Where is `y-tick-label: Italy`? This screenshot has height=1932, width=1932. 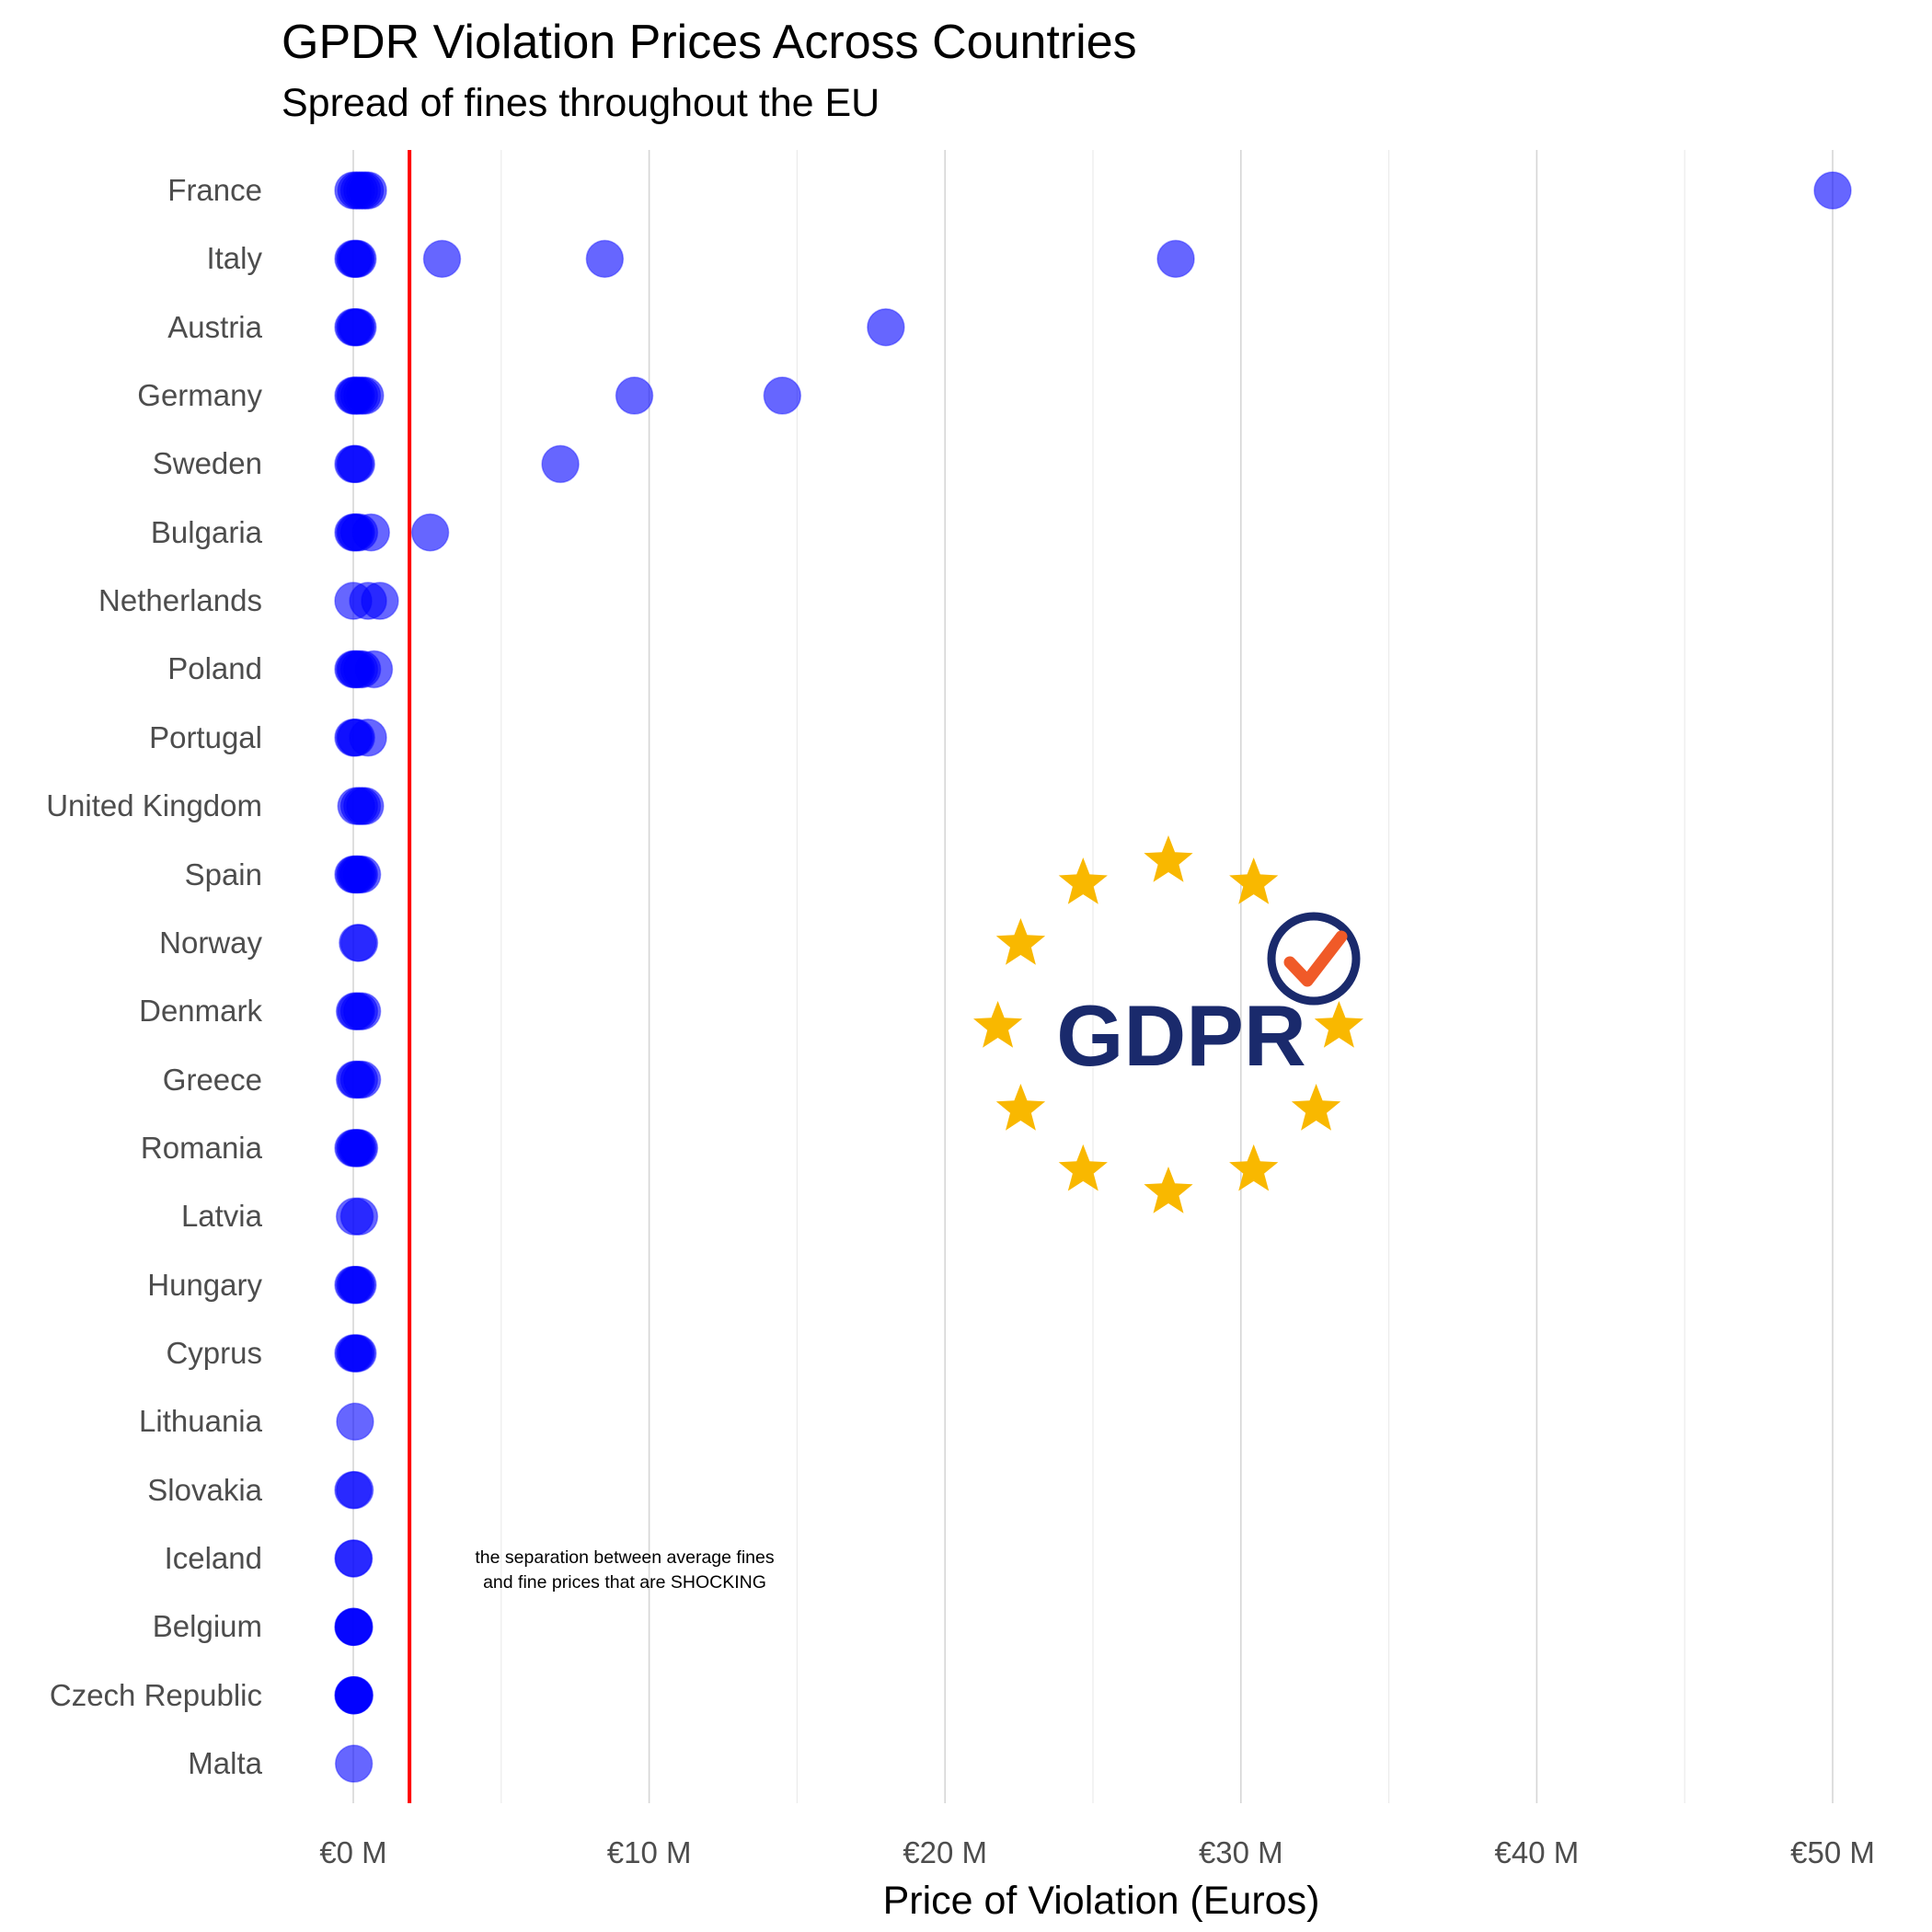
y-tick-label: Italy is located at coordinates (234, 258).